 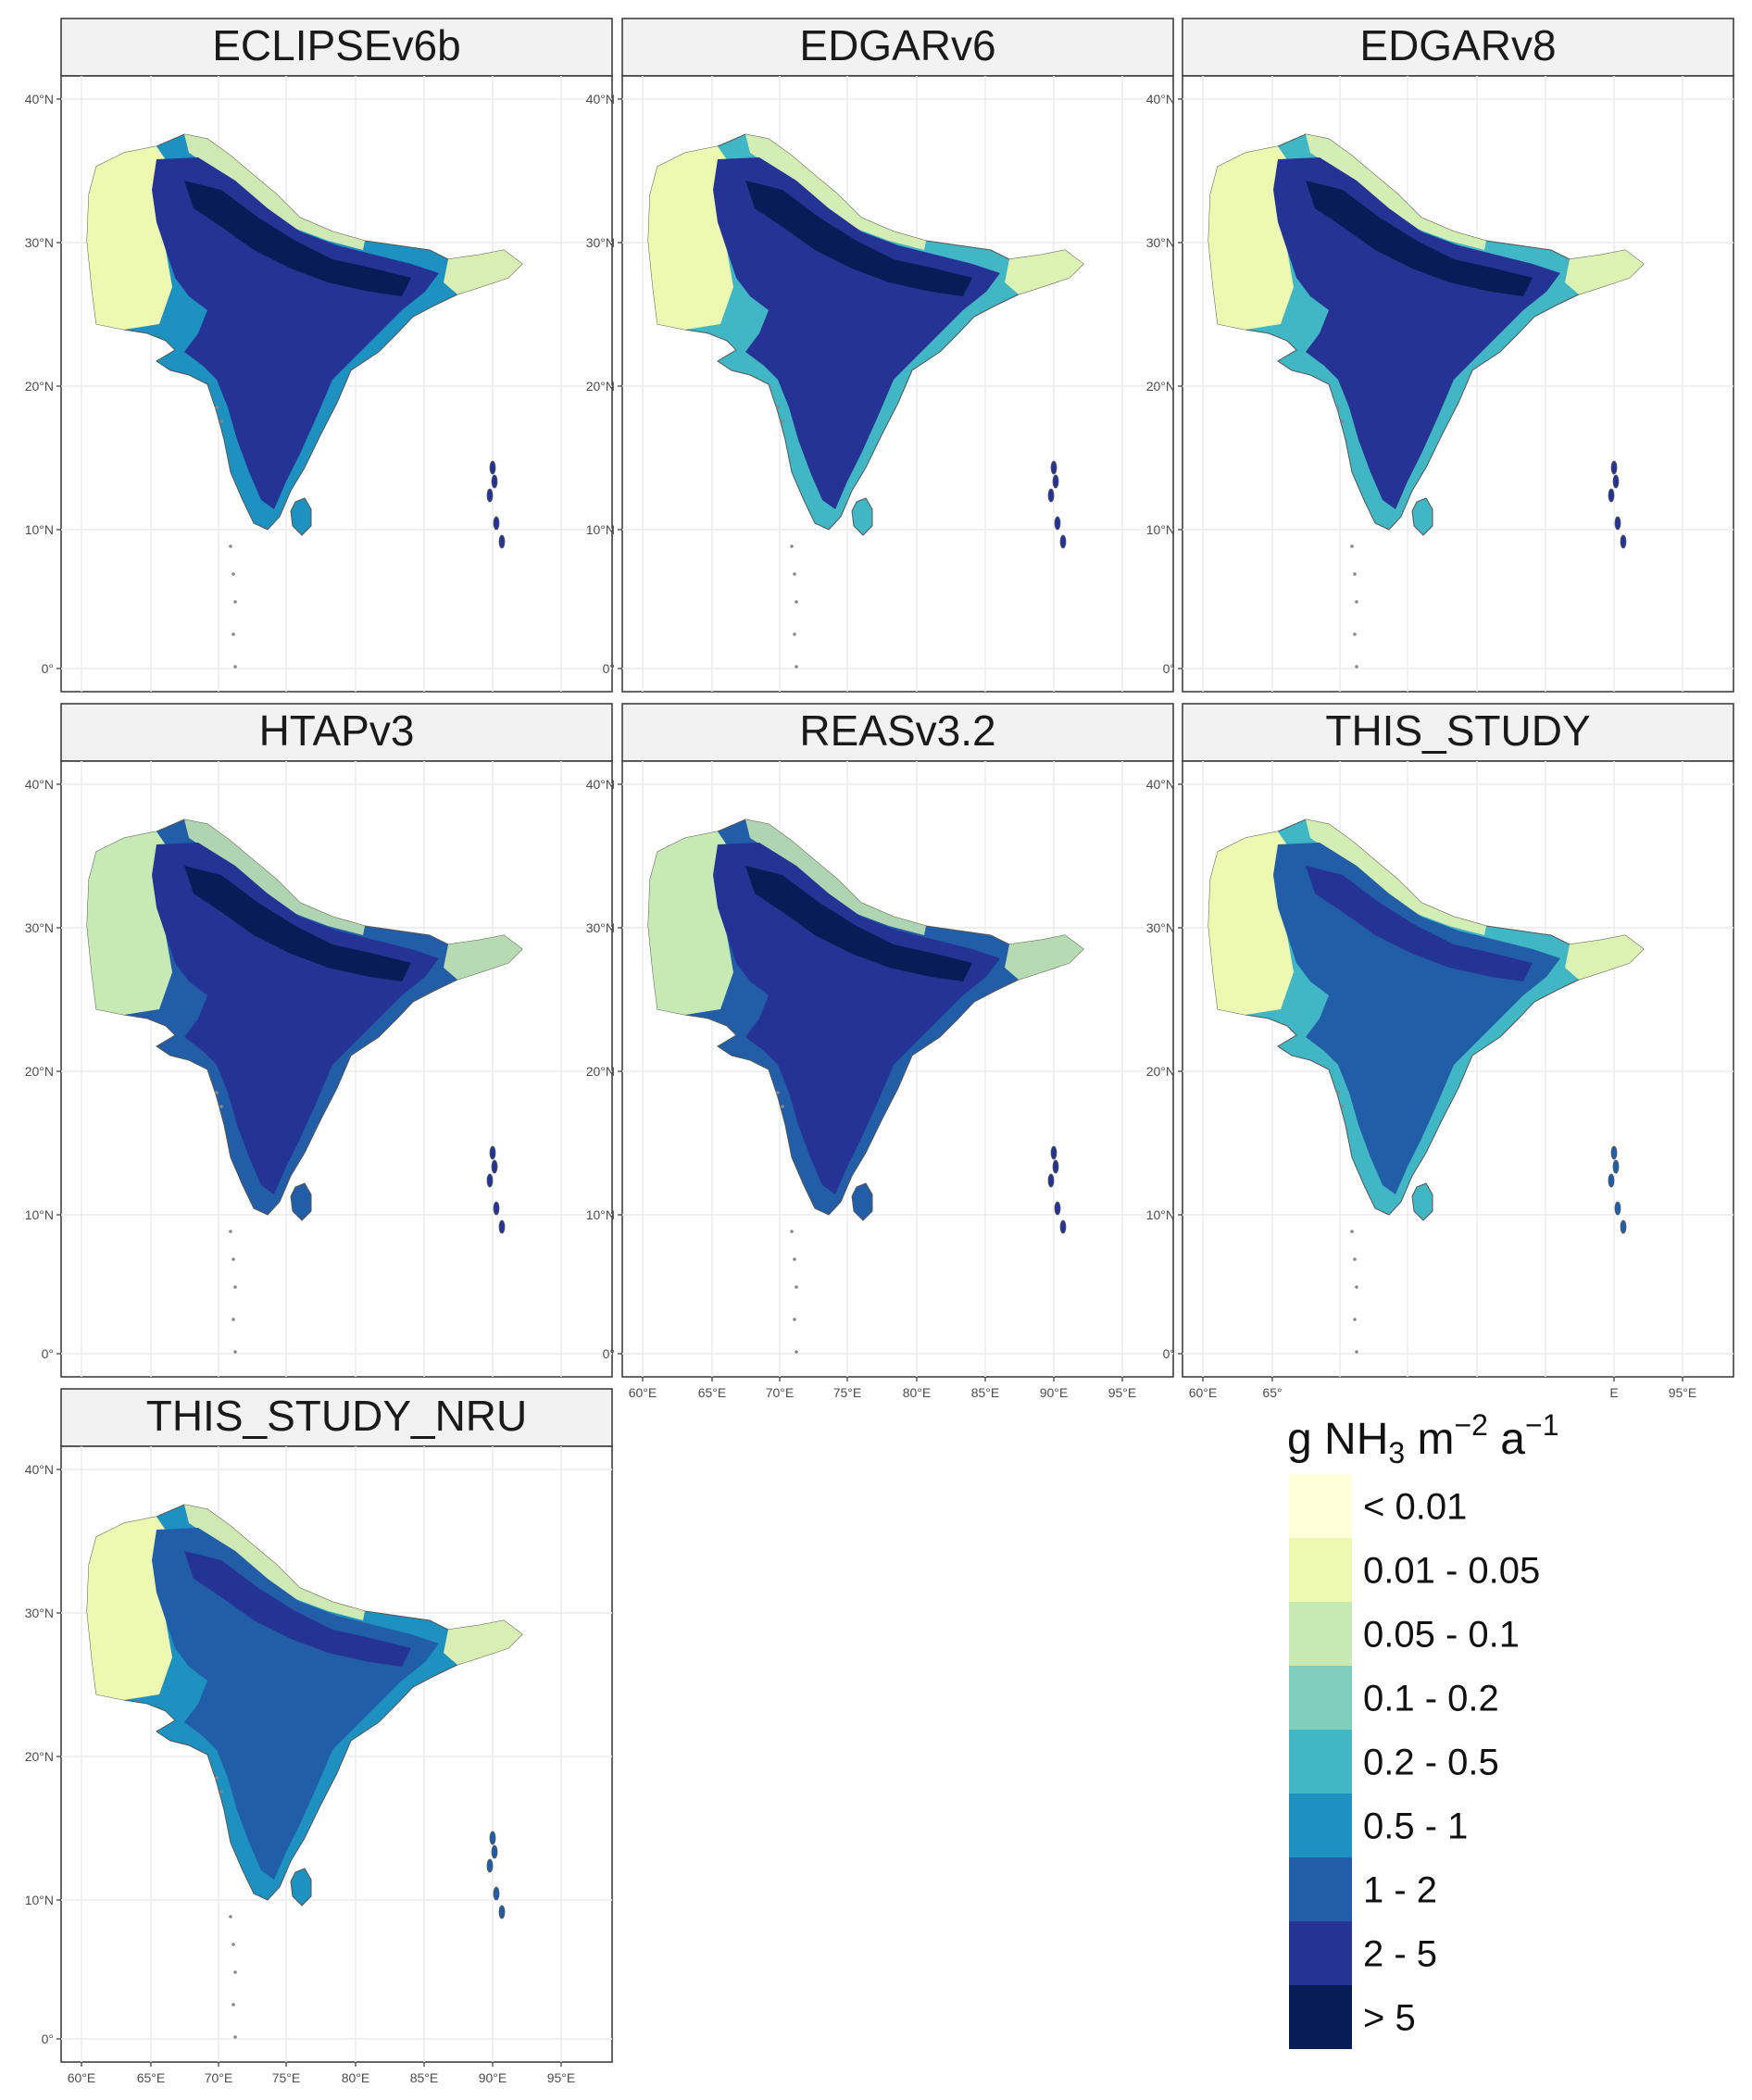 What do you see at coordinates (1400, 1891) in the screenshot?
I see `legend-label: 1 - 2` at bounding box center [1400, 1891].